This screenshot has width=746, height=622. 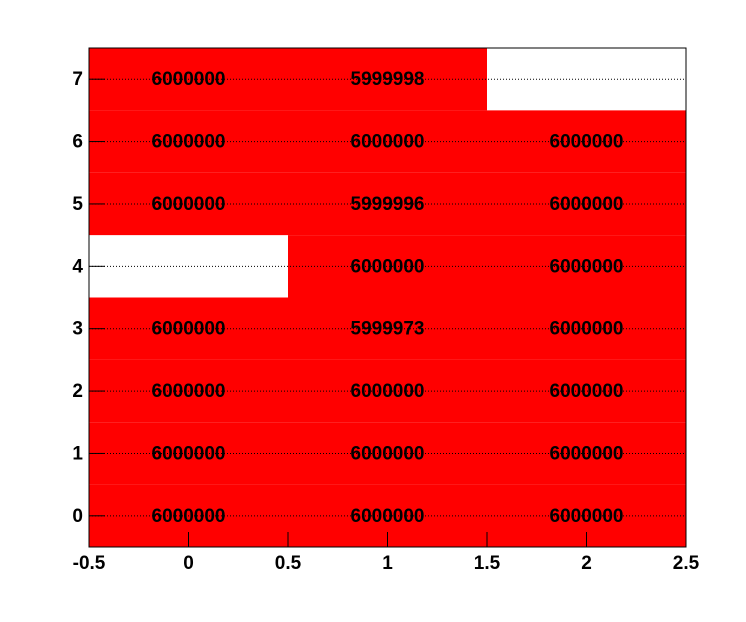 I want to click on y-tick-label: 1, so click(x=77, y=453).